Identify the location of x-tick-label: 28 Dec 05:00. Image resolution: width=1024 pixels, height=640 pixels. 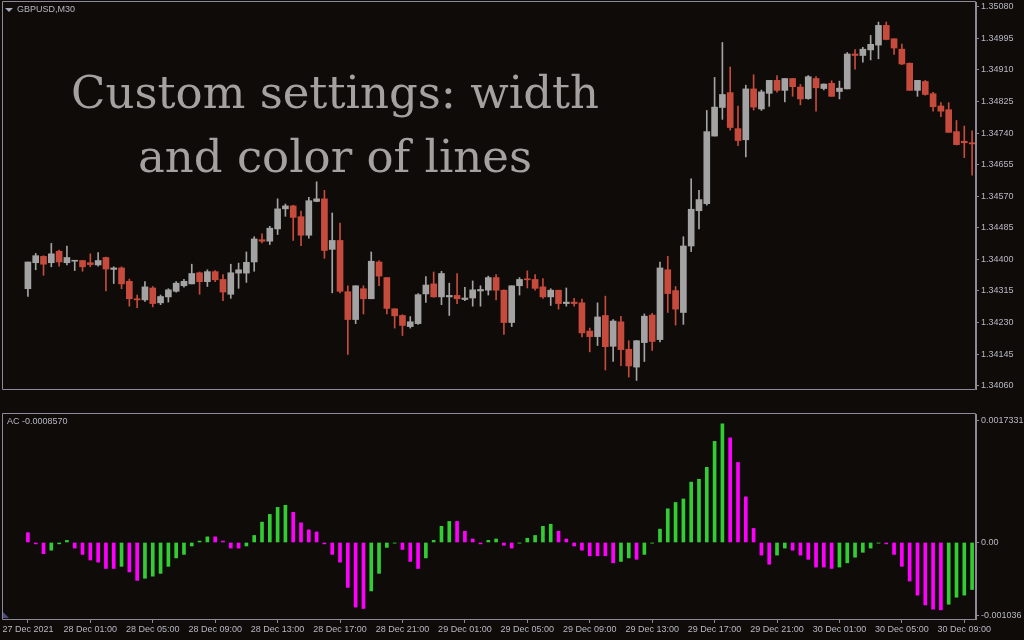
(152, 628).